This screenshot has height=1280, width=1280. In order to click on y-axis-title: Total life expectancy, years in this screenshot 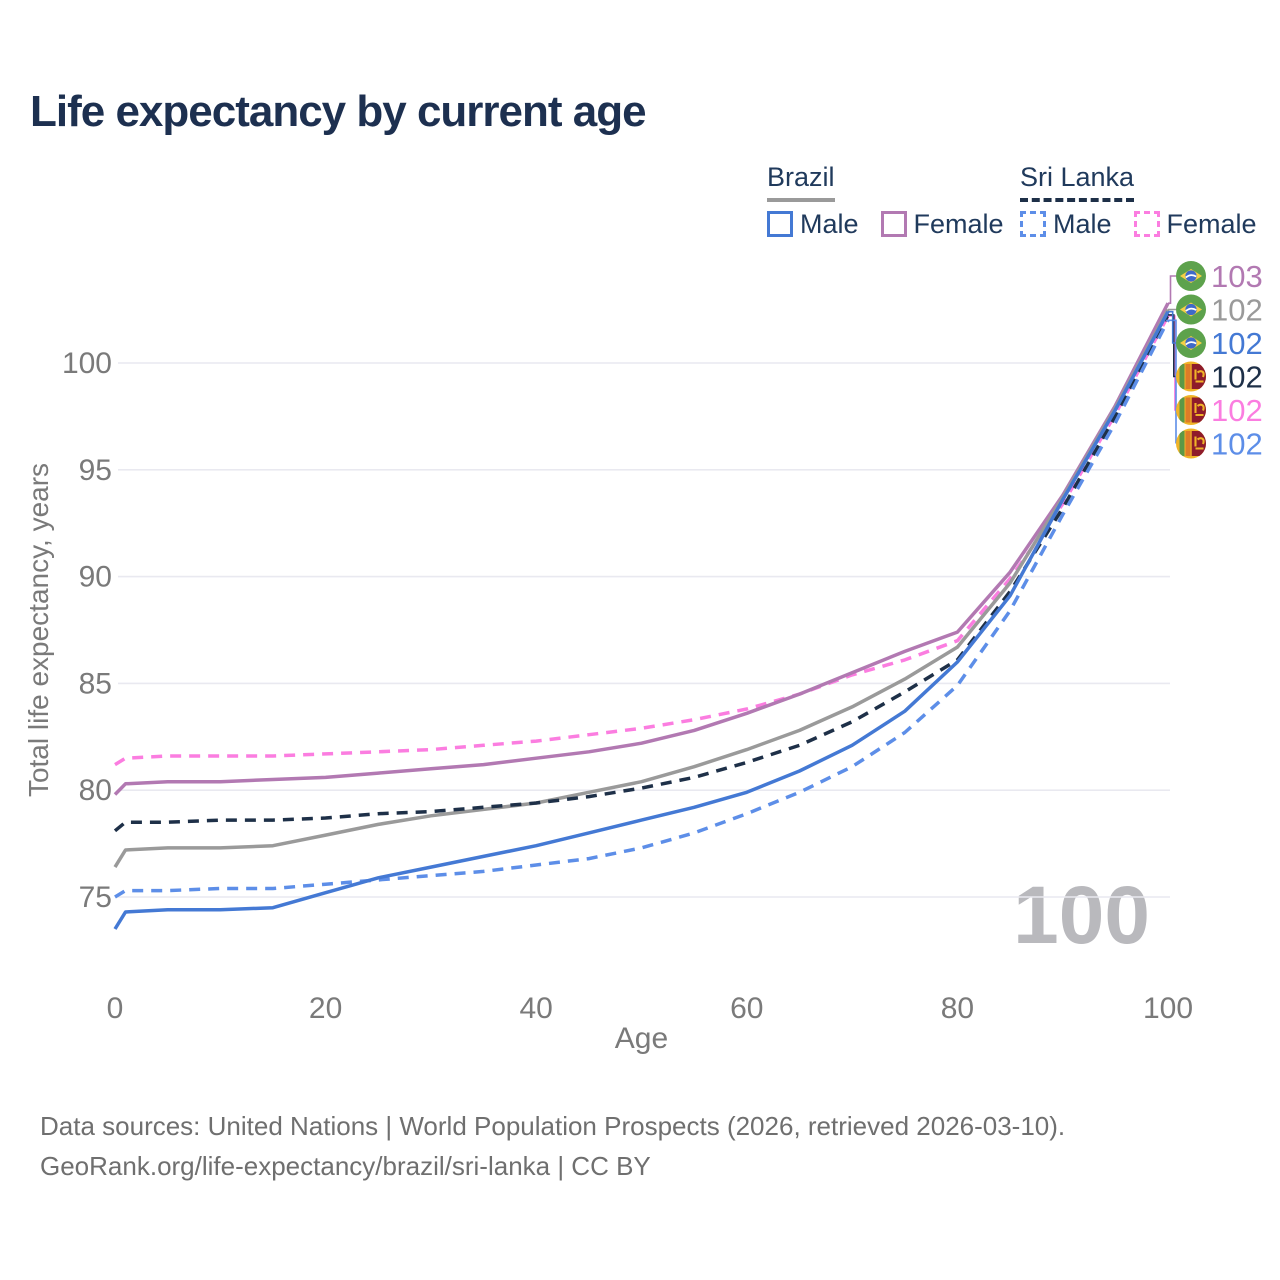, I will do `click(38, 630)`.